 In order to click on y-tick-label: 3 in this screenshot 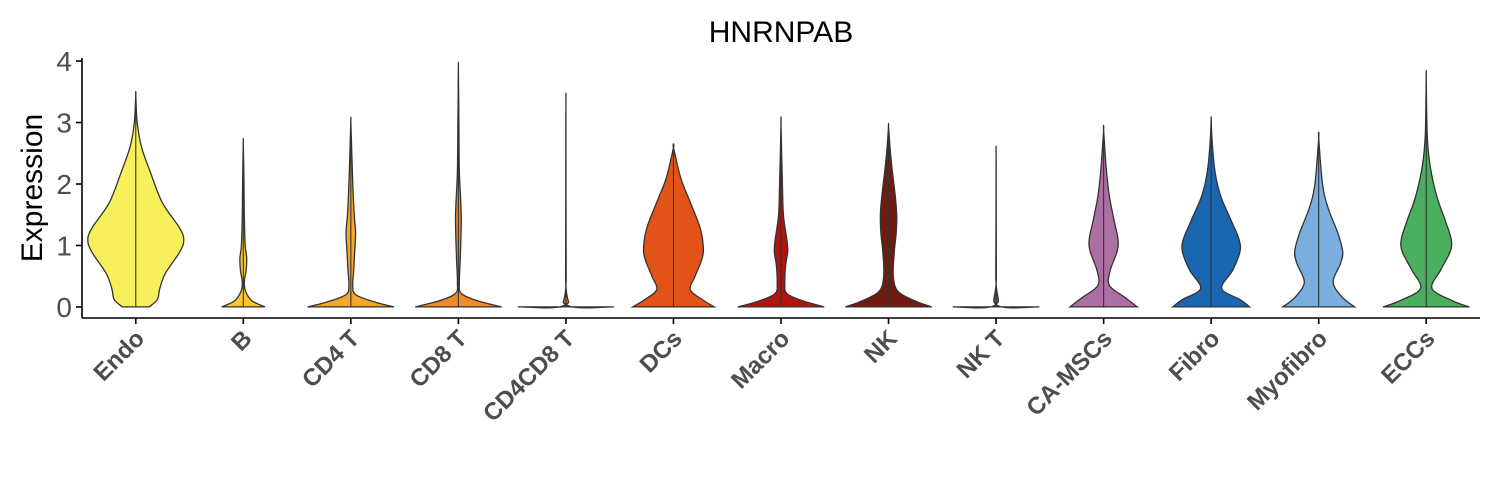, I will do `click(64, 123)`.